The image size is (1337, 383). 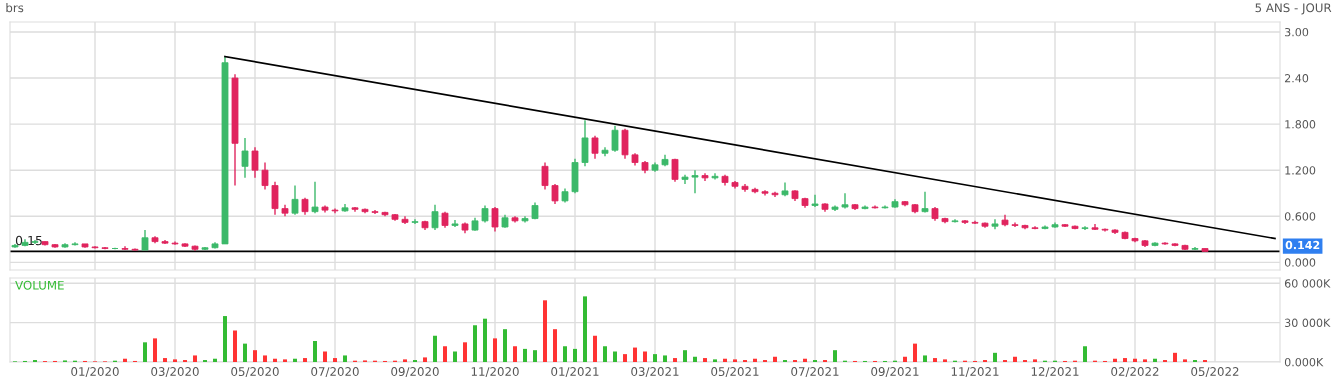 What do you see at coordinates (1304, 362) in the screenshot?
I see `y-tick-label: 0.000K` at bounding box center [1304, 362].